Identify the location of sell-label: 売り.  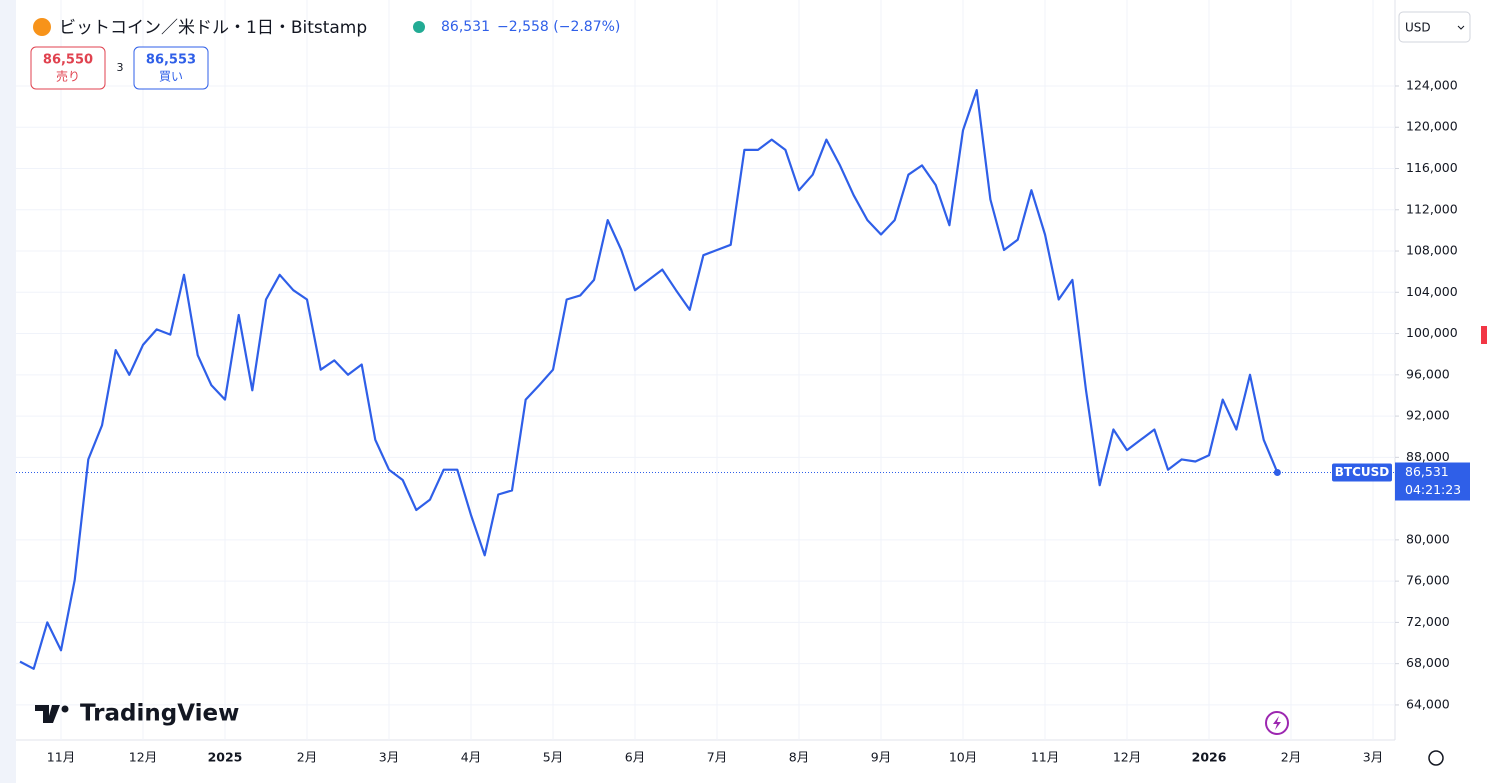
(68, 76).